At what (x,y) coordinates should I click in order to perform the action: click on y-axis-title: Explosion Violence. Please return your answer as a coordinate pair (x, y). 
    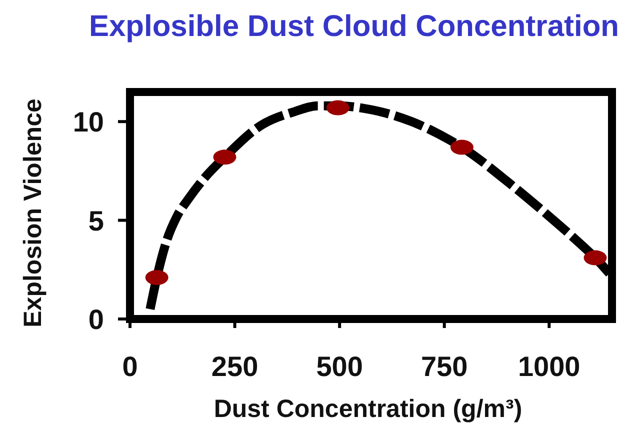
    Looking at the image, I should click on (33, 213).